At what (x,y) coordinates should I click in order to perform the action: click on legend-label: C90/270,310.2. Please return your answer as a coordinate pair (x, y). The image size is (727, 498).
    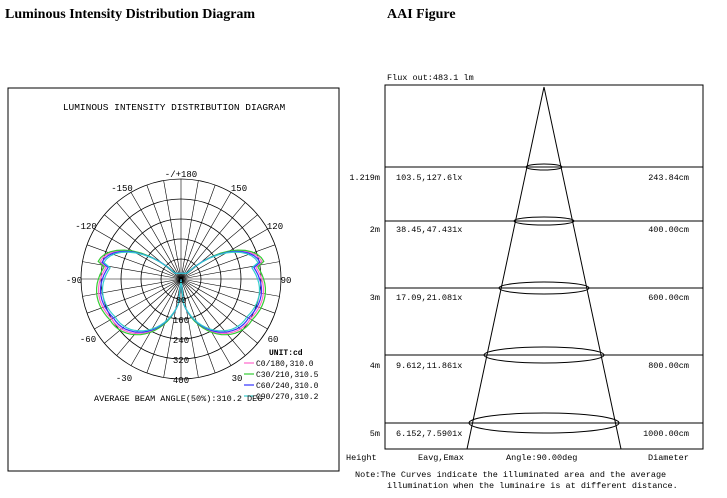
    Looking at the image, I should click on (287, 397).